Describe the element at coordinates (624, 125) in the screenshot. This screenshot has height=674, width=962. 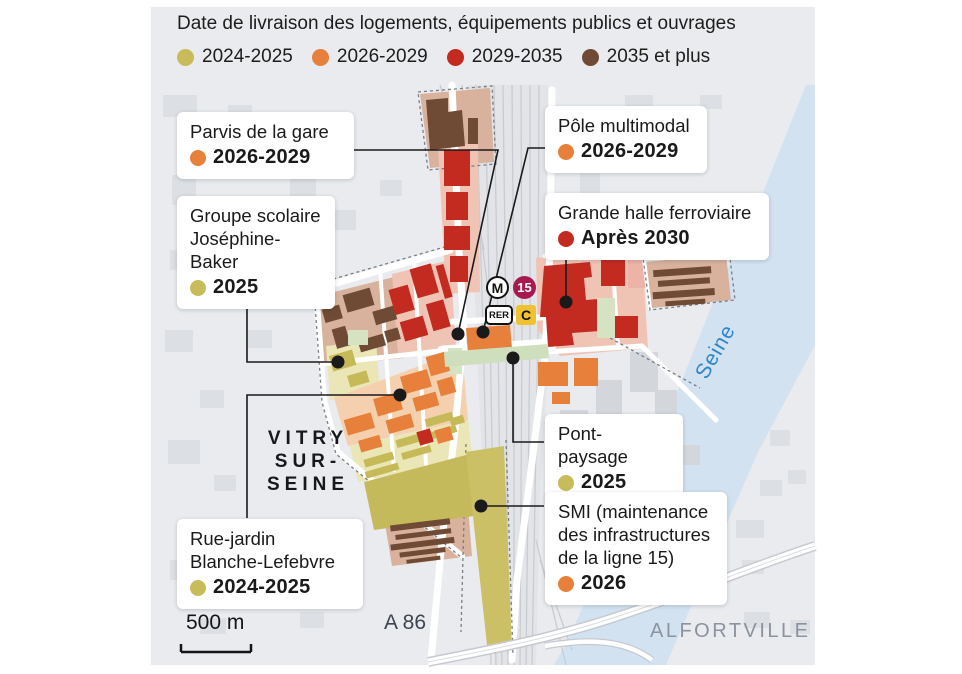
I see `callout-title: Pôle multimodal` at that location.